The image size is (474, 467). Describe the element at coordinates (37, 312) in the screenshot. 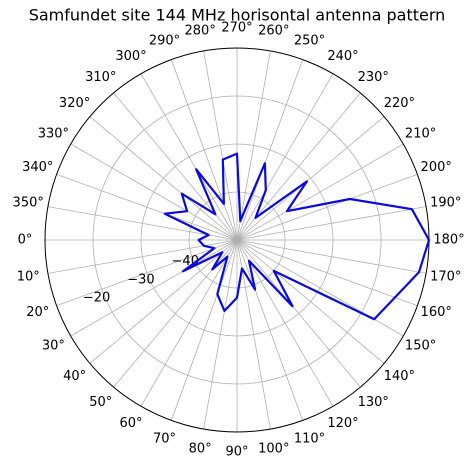

I see `theta-tick-label: 20°` at that location.